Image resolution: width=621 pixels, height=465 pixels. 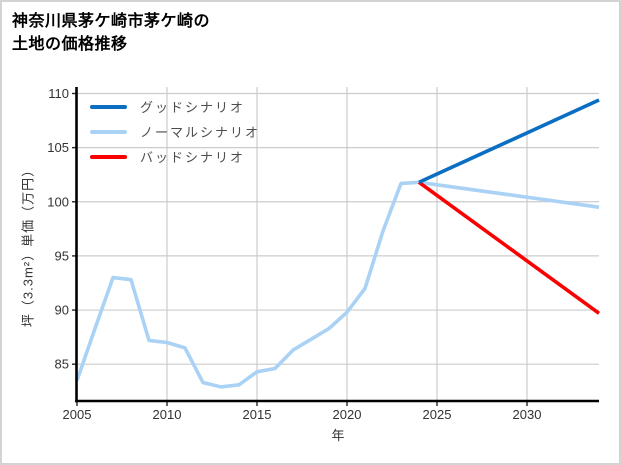 What do you see at coordinates (70, 44) in the screenshot?
I see `page-title-line2: 土地の価格推移` at bounding box center [70, 44].